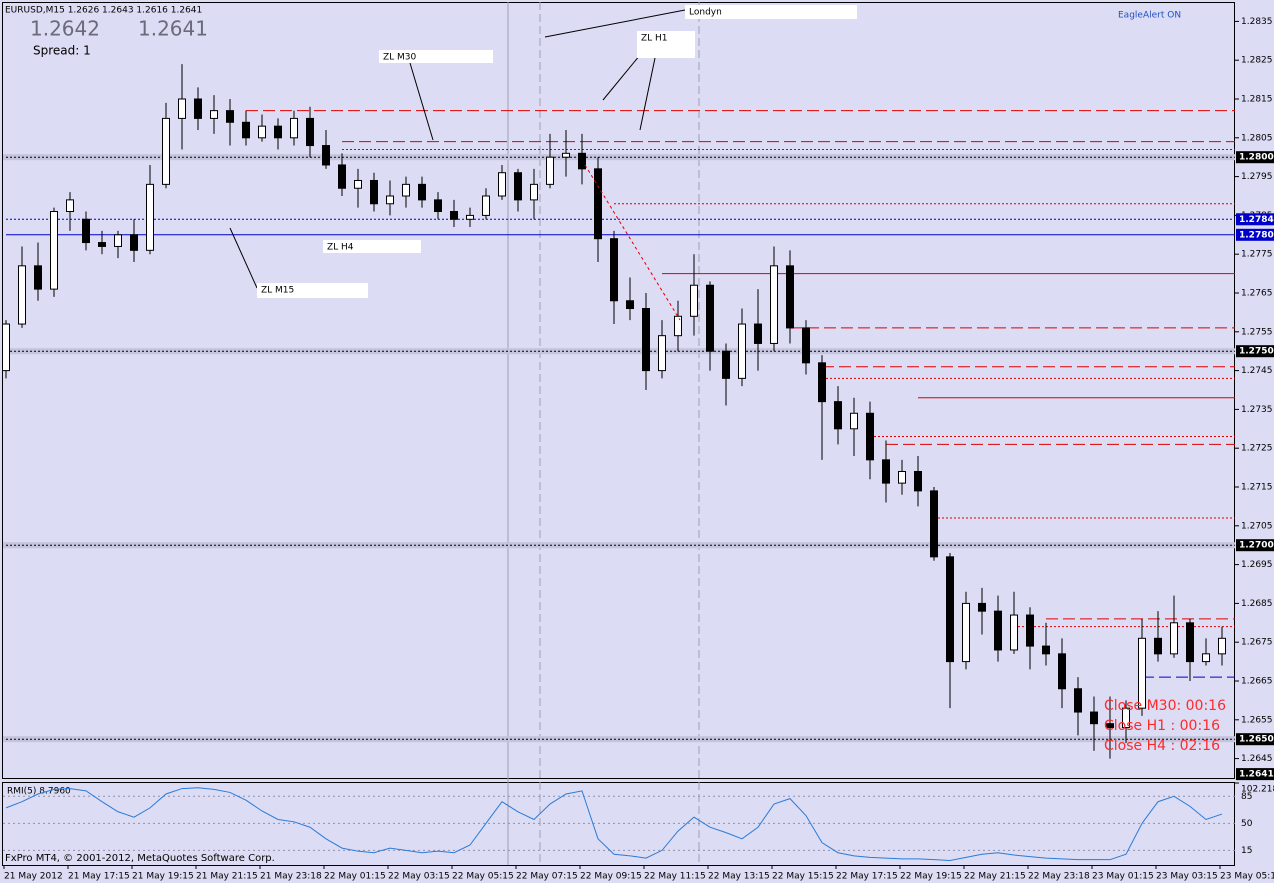  What do you see at coordinates (1257, 526) in the screenshot?
I see `y-tick-label: 1.2705` at bounding box center [1257, 526].